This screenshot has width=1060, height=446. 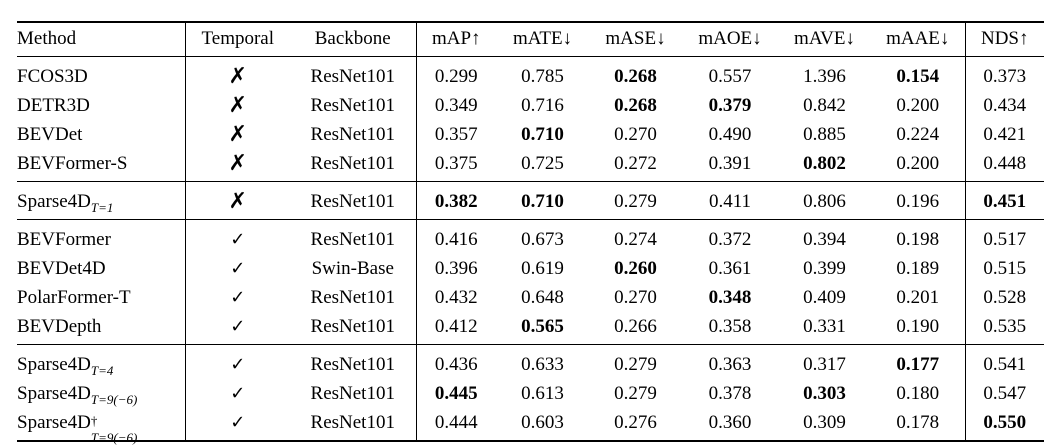 I want to click on maoe-value: 0.379, so click(x=730, y=105).